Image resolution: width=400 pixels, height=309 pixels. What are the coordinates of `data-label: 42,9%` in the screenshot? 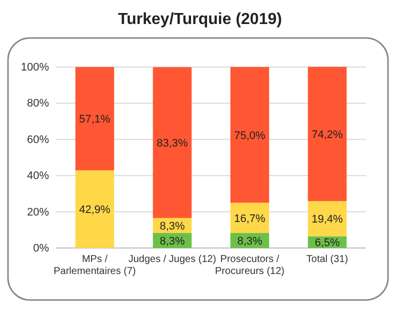 It's located at (95, 210).